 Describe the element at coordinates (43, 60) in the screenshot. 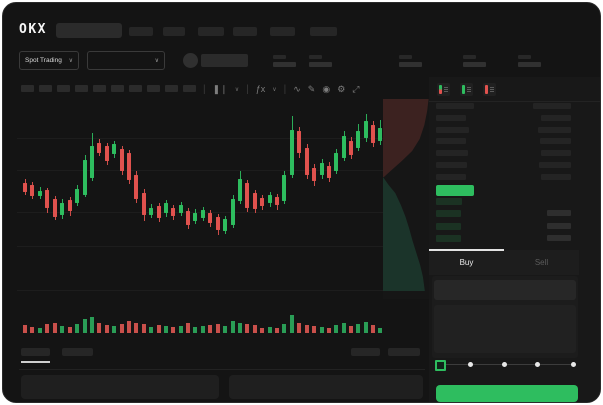

I see `market-type-label: Spot Trading` at that location.